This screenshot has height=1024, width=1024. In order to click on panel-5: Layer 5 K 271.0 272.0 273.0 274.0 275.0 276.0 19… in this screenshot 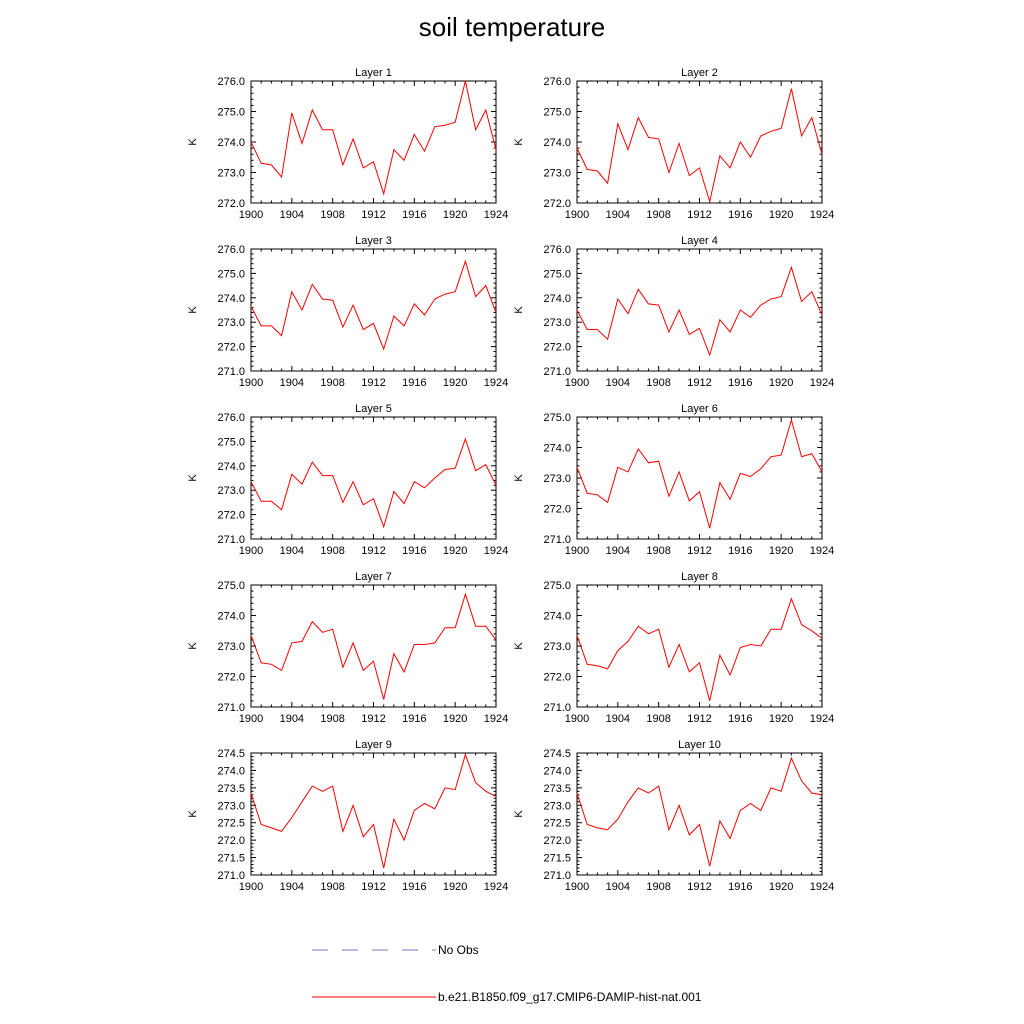, I will do `click(347, 480)`.